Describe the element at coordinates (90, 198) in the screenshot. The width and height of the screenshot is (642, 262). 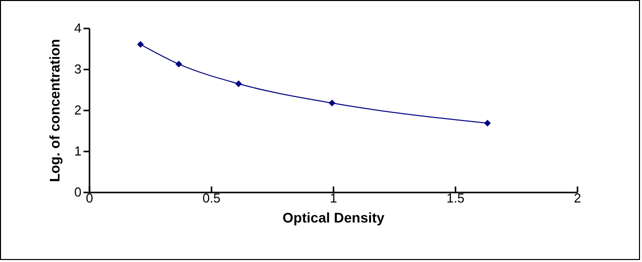
I see `x-tick-label: 0` at that location.